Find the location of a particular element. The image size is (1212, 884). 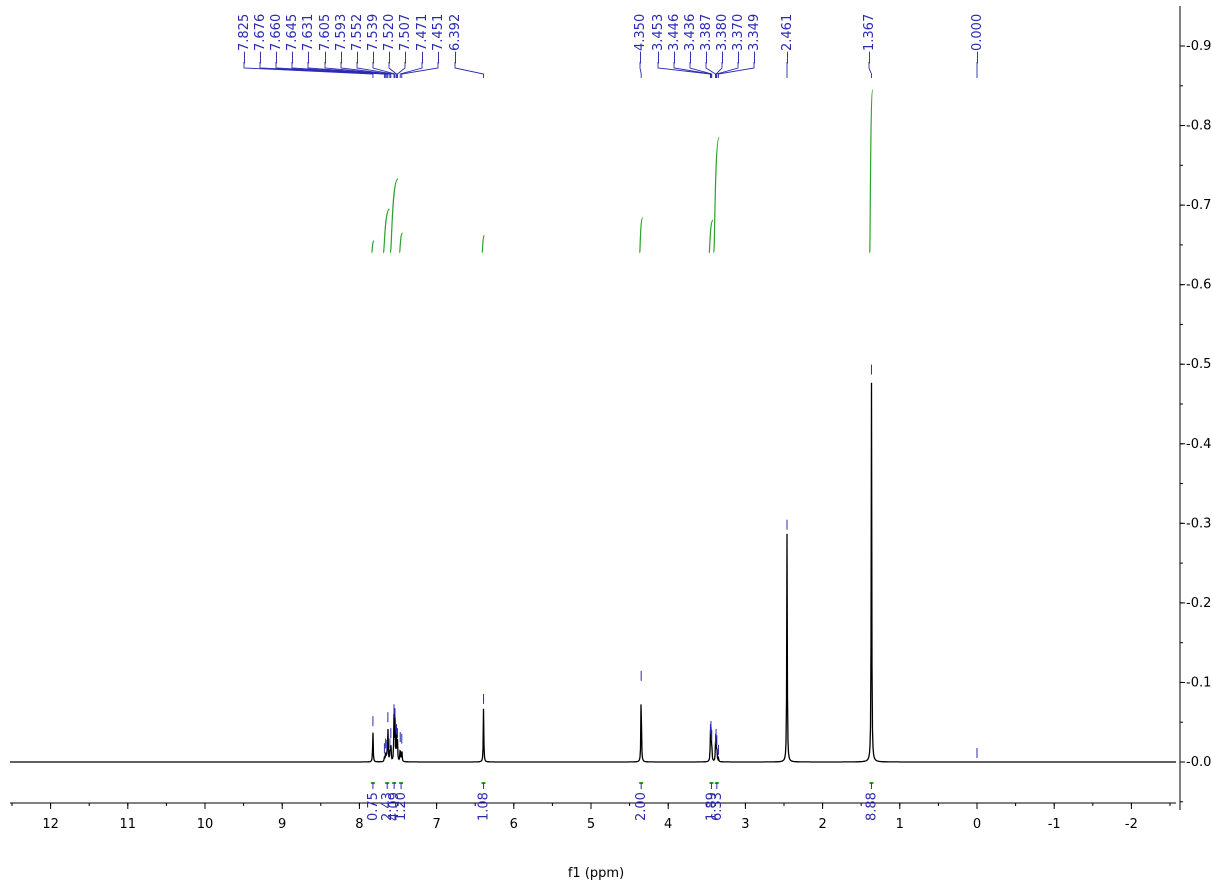

x-tick-label: 0 is located at coordinates (977, 824).